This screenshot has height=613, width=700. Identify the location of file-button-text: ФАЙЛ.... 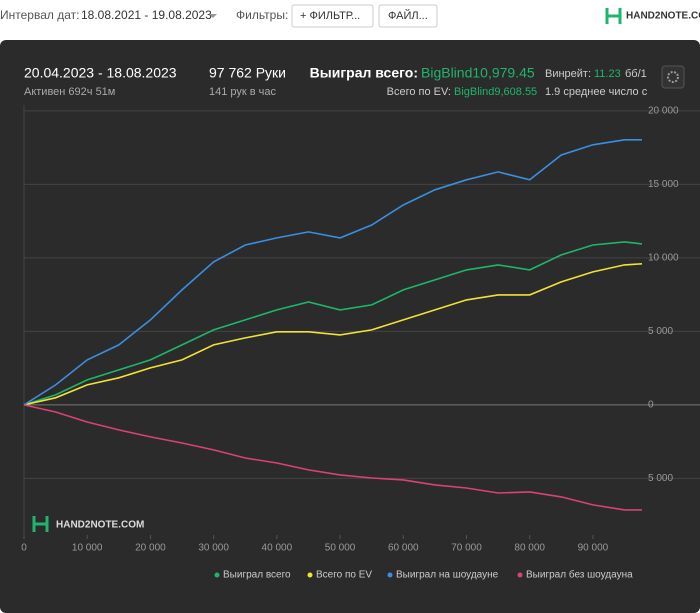
(408, 15).